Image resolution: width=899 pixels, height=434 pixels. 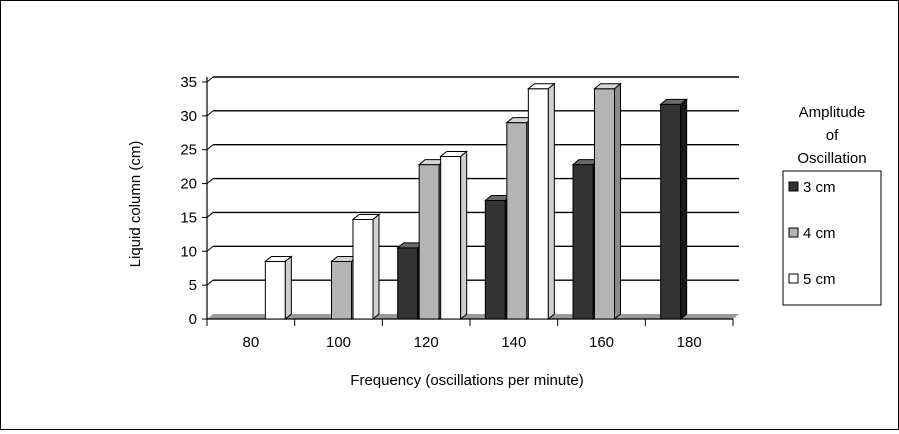 I want to click on legend-box, so click(x=832, y=238).